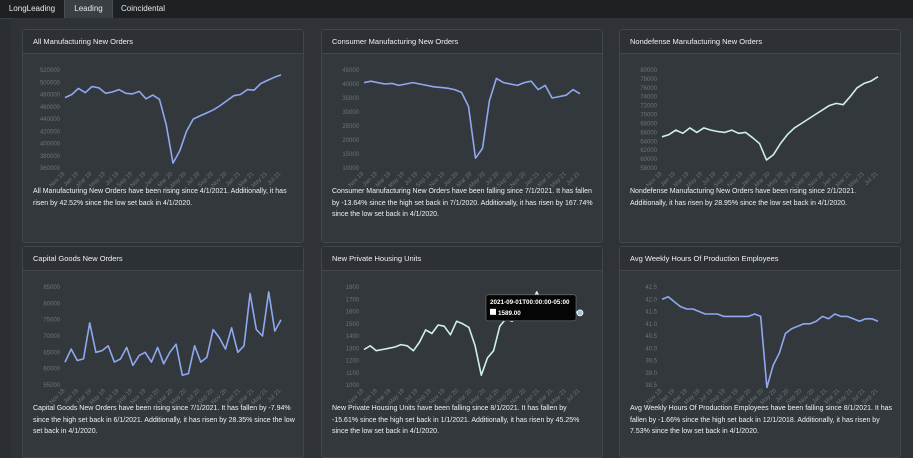  Describe the element at coordinates (651, 362) in the screenshot. I see `y-tick-label: 39.5` at that location.